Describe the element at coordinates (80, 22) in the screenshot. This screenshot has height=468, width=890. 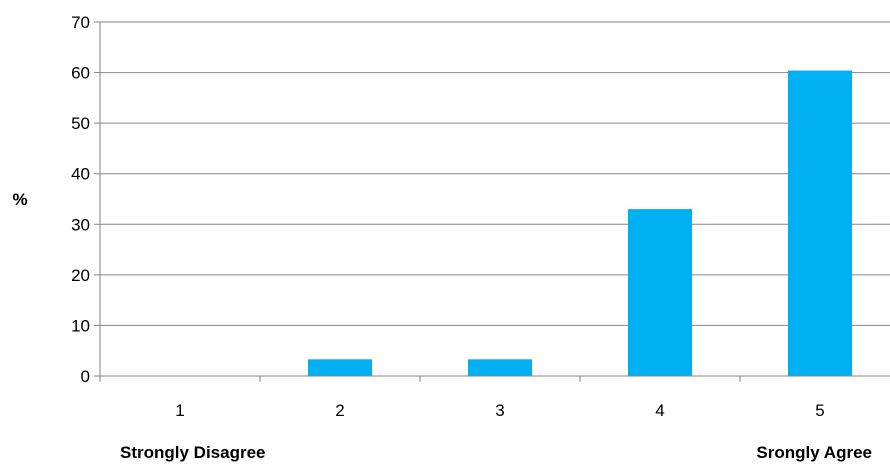
I see `y-tick-label: 70` at that location.